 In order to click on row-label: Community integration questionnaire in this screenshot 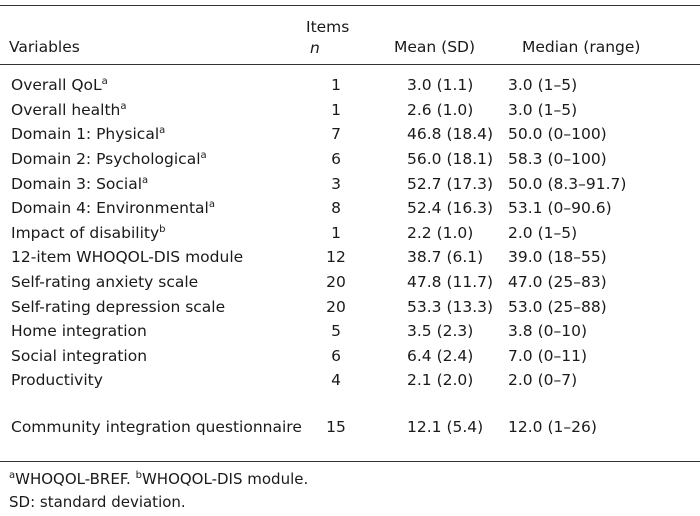, I will do `click(155, 416)`.